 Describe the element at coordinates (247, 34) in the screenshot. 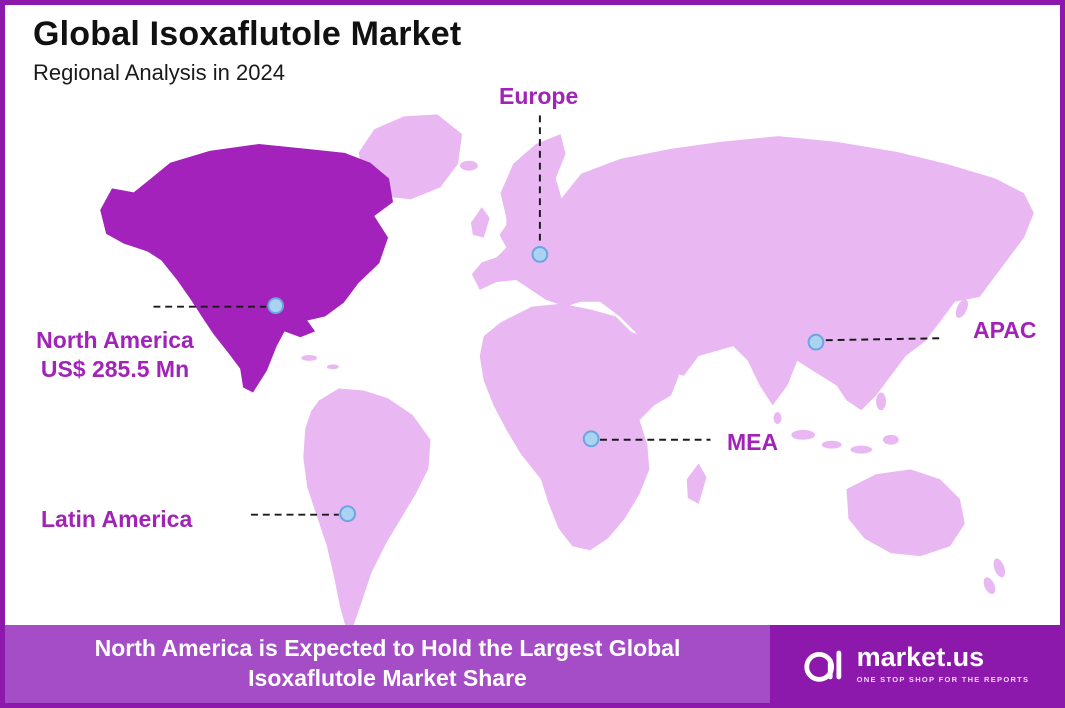

I see `page-title: Global Isoxaflutole Market` at that location.